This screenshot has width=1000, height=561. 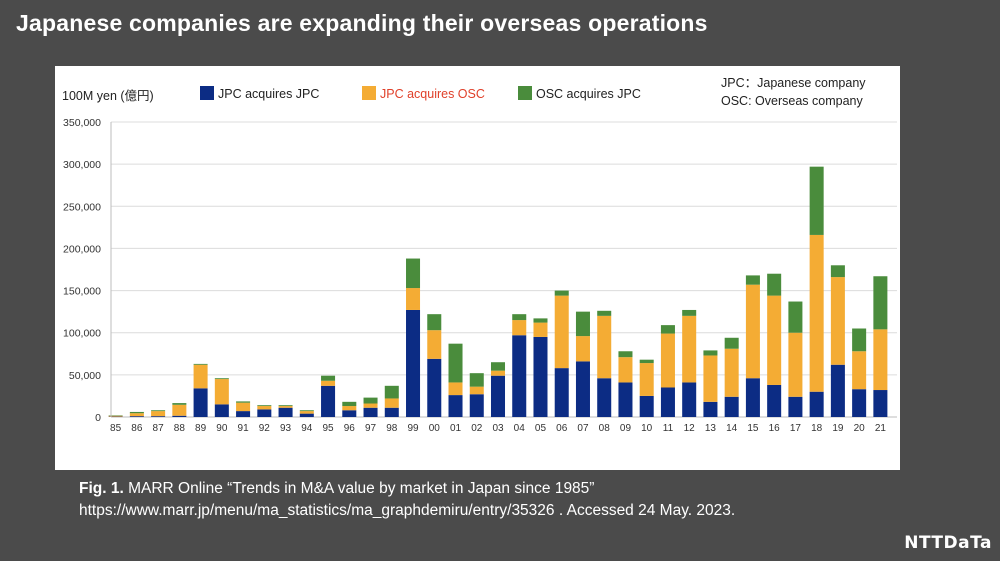 What do you see at coordinates (82, 123) in the screenshot?
I see `y-tick-label: 350,000` at bounding box center [82, 123].